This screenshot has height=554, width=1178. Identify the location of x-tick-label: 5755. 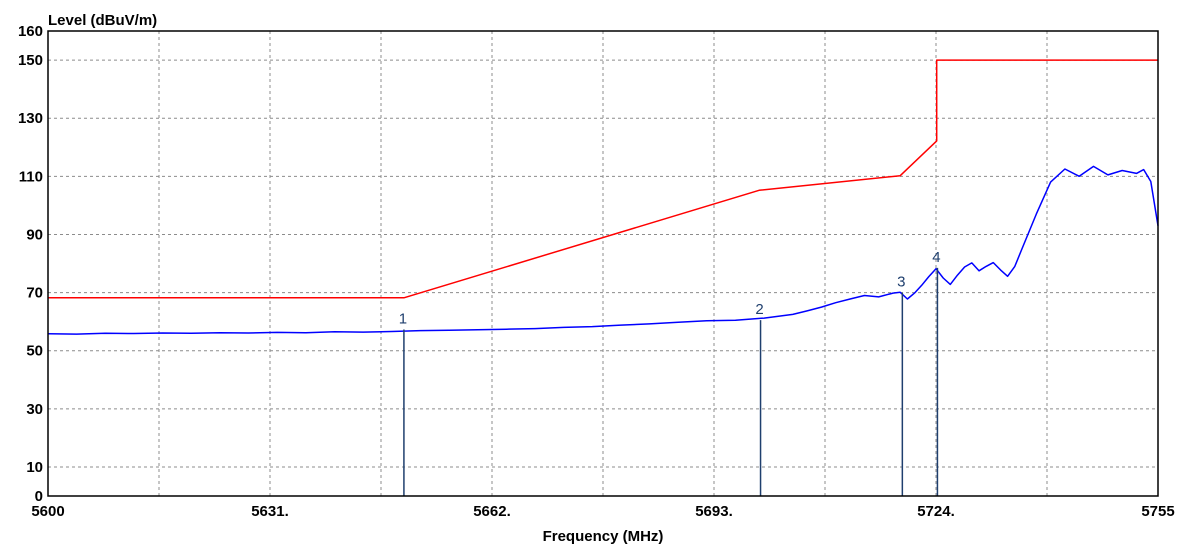
(1157, 511).